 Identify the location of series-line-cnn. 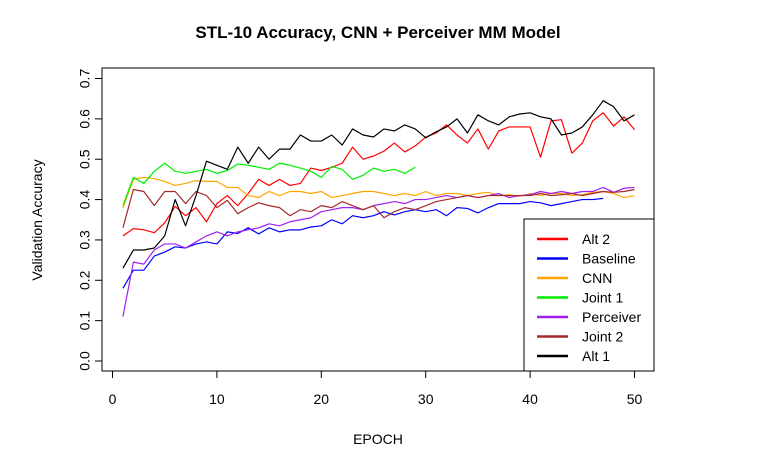
(378, 192).